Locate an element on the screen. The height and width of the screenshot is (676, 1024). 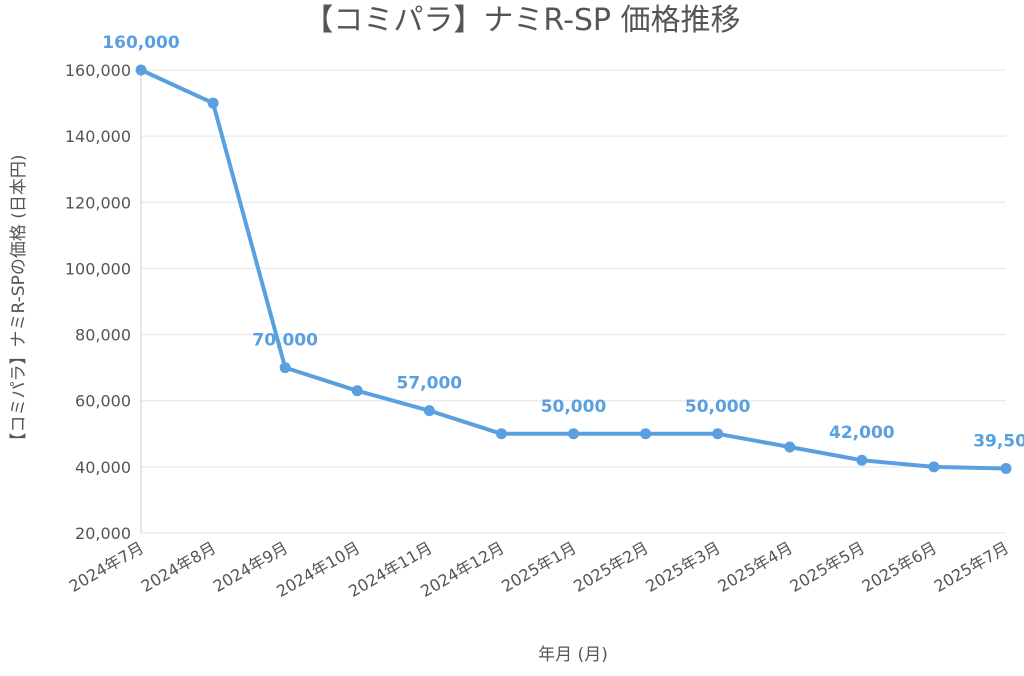
y-tick-label: 60,000 is located at coordinates (103, 401).